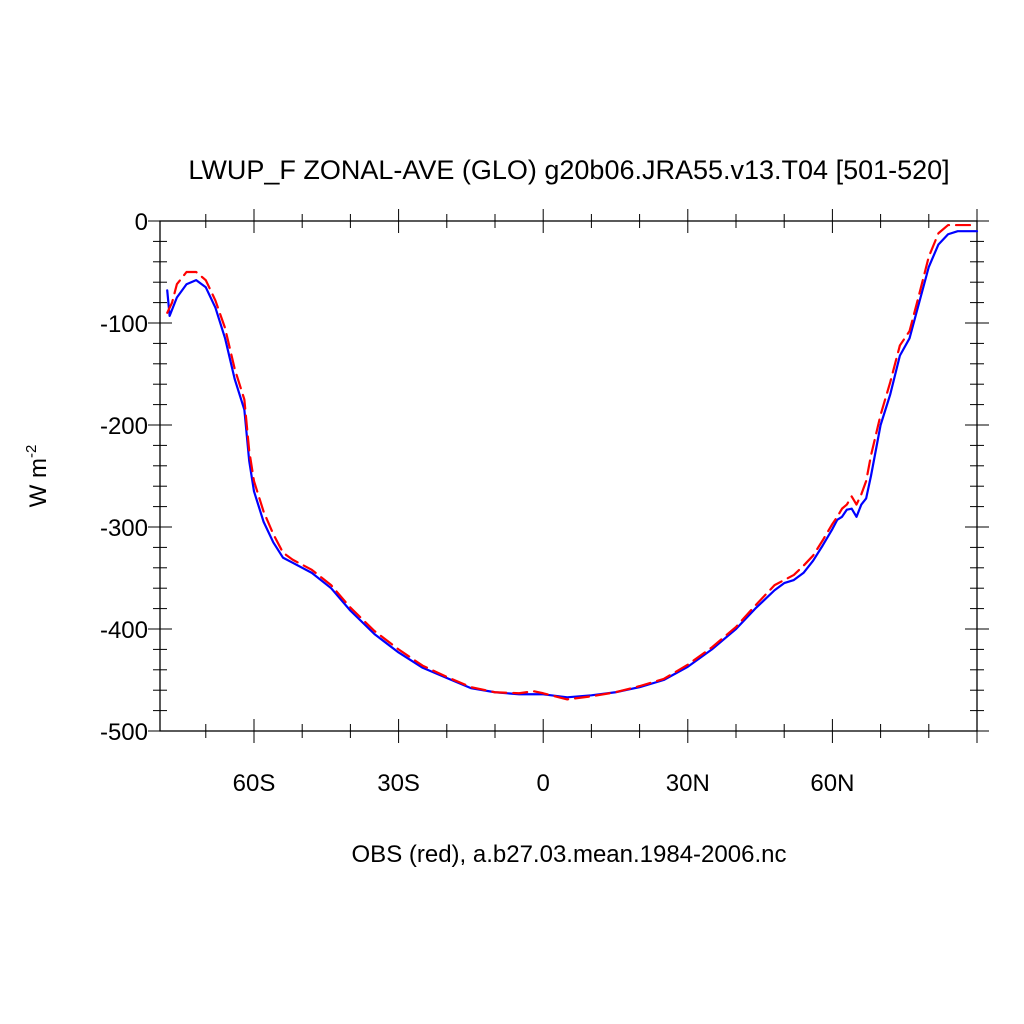  I want to click on y-tick-label: -400, so click(124, 630).